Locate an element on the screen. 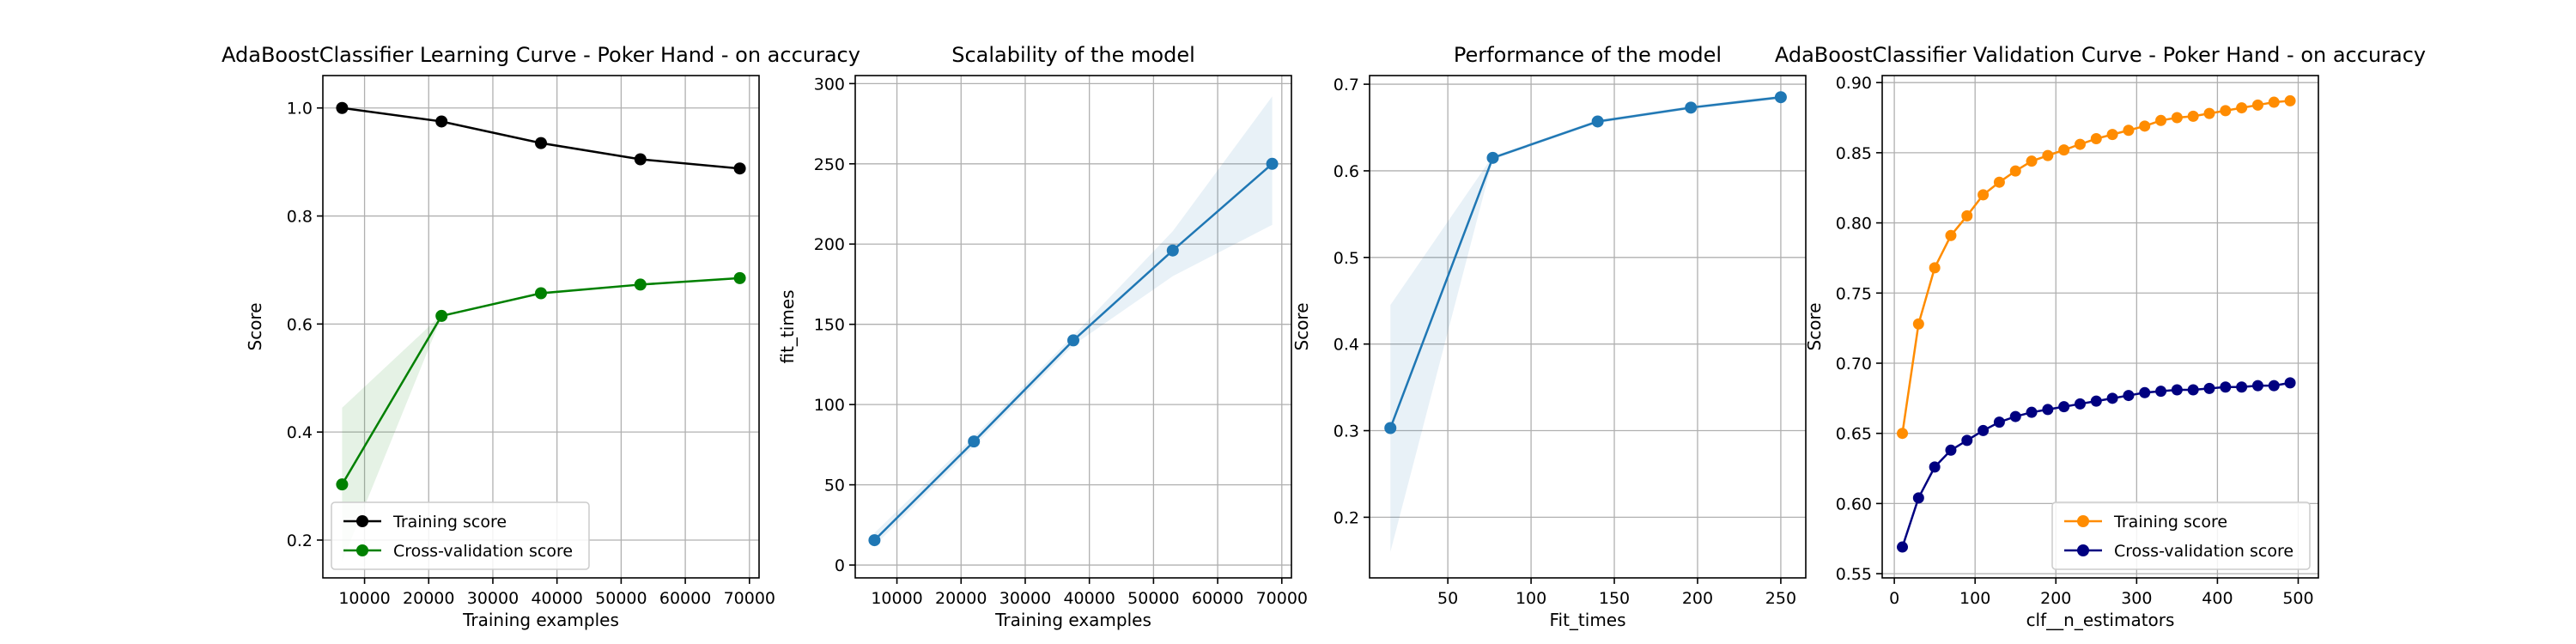  chart-title: Performance of the model is located at coordinates (1588, 55).